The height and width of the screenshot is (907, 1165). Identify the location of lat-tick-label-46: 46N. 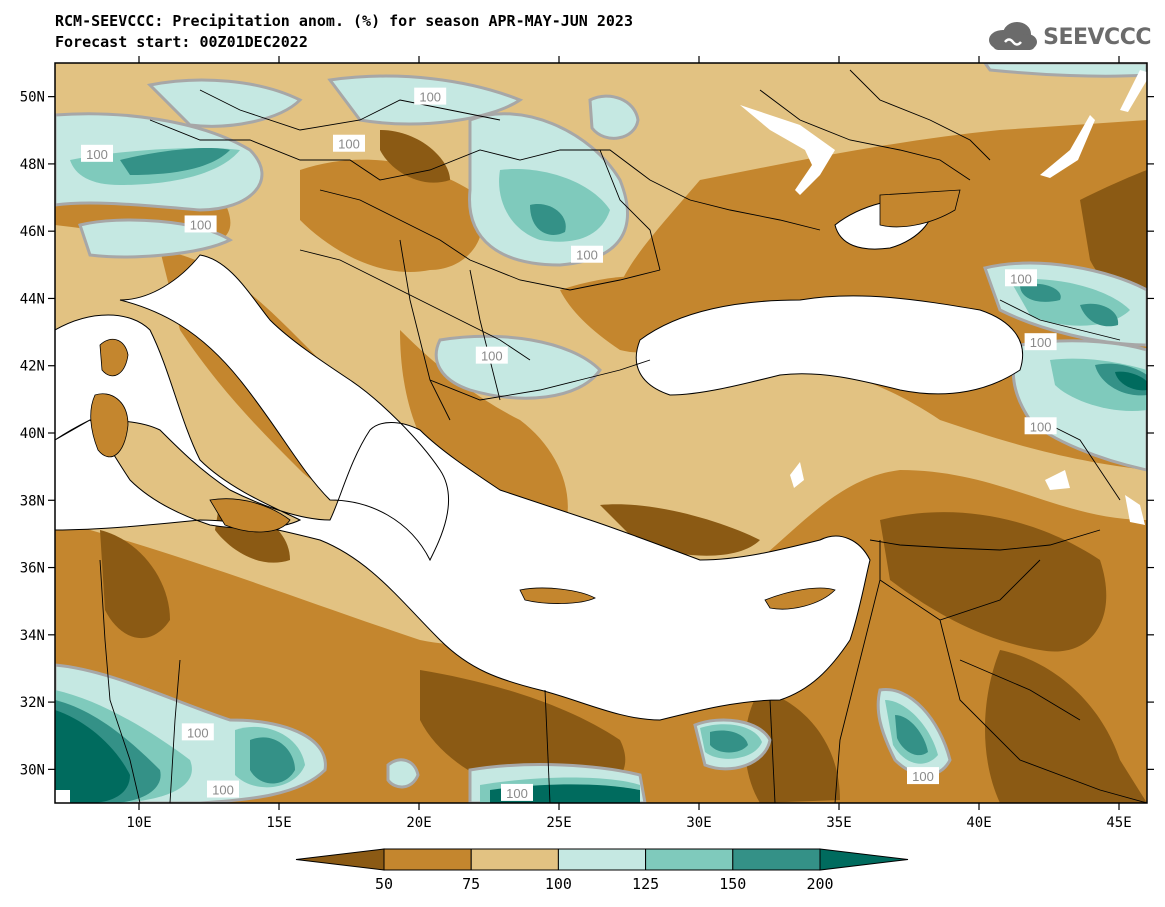
(32, 232).